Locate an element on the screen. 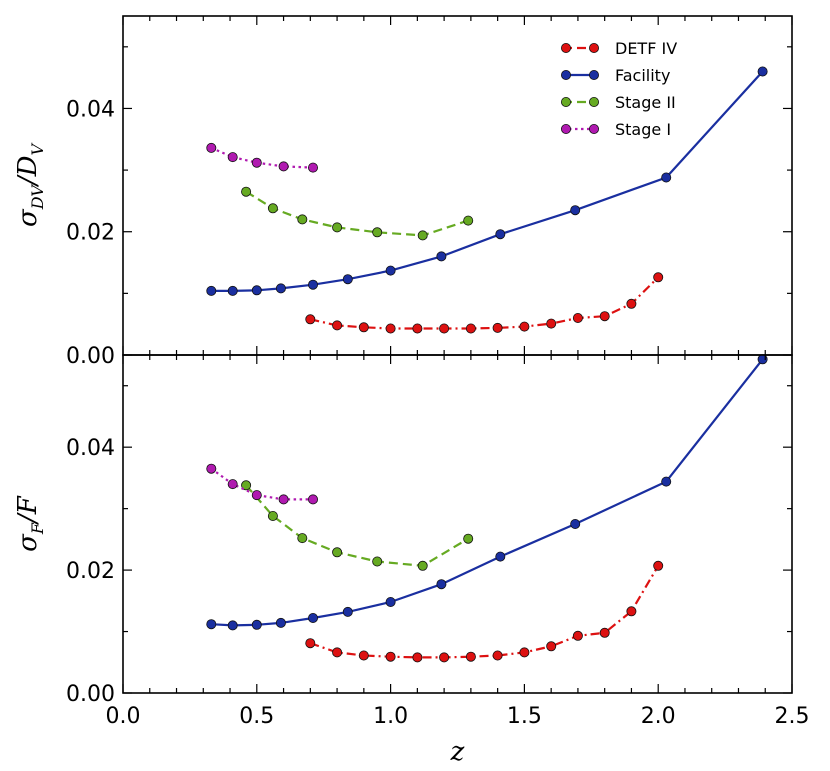  bottom-ytick-label: 0.00 is located at coordinates (90, 694).